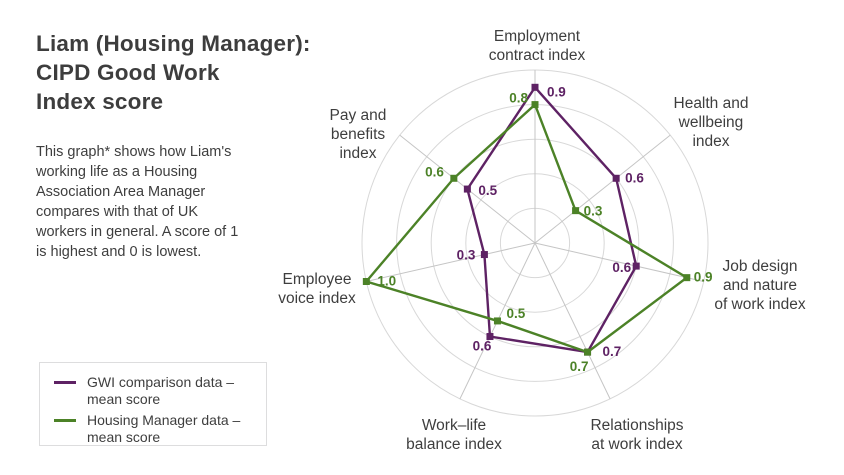 The width and height of the screenshot is (844, 475). I want to click on description-line: This graph* shows how Liam's, so click(134, 152).